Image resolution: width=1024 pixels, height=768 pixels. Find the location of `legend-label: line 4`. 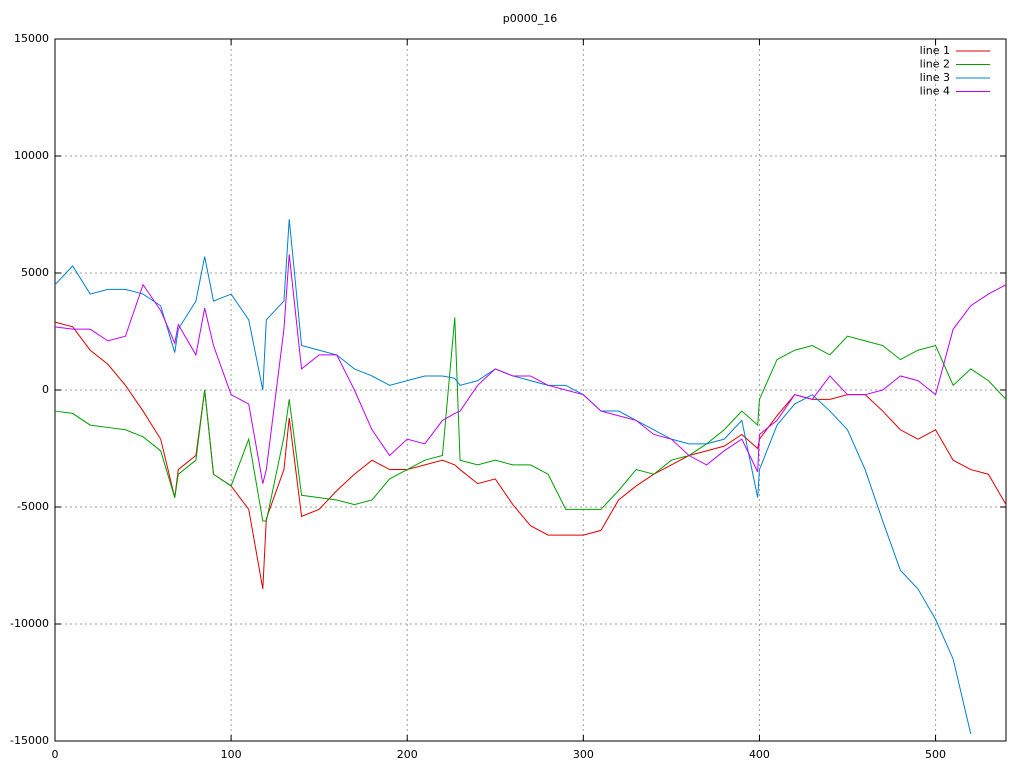

legend-label: line 4 is located at coordinates (935, 91).